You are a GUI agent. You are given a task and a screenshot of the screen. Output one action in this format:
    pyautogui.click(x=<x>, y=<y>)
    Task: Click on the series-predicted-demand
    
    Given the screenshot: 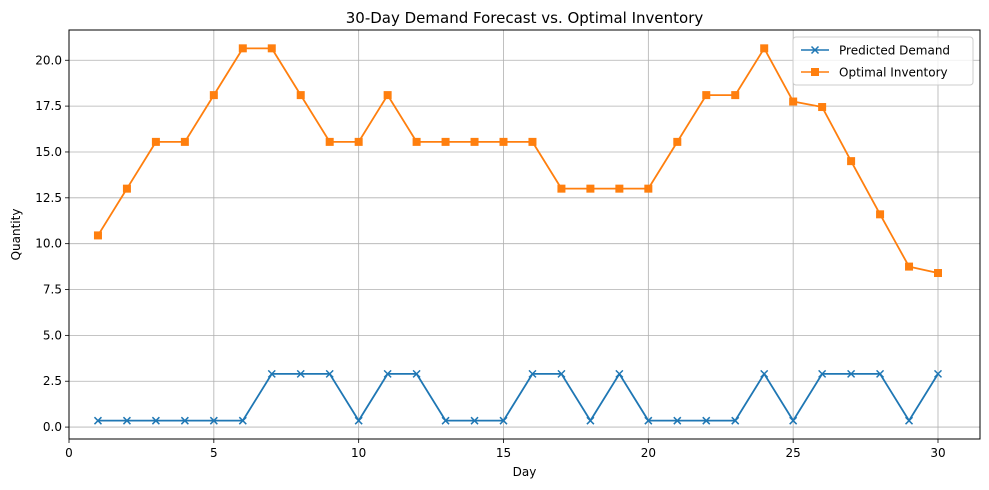 What is the action you would take?
    pyautogui.click(x=518, y=397)
    